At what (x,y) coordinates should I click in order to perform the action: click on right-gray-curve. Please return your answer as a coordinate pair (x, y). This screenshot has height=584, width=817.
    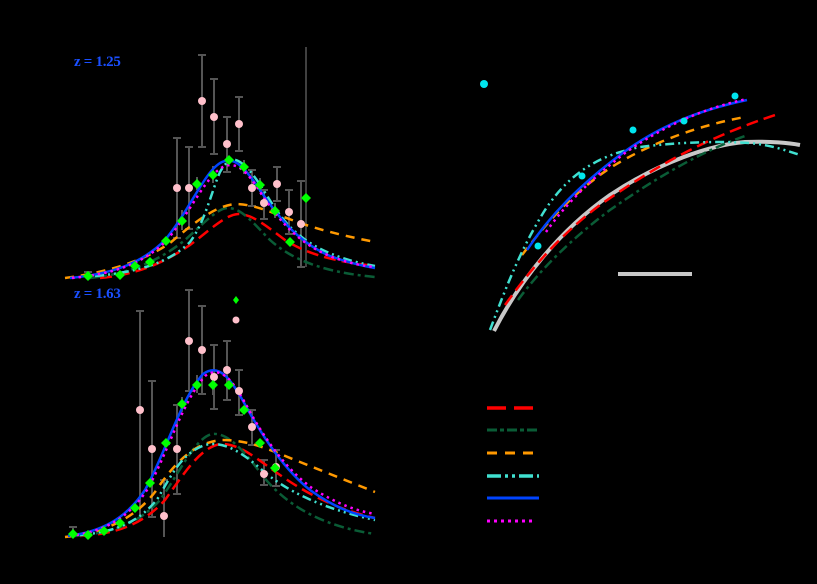
    Looking at the image, I should click on (646, 235).